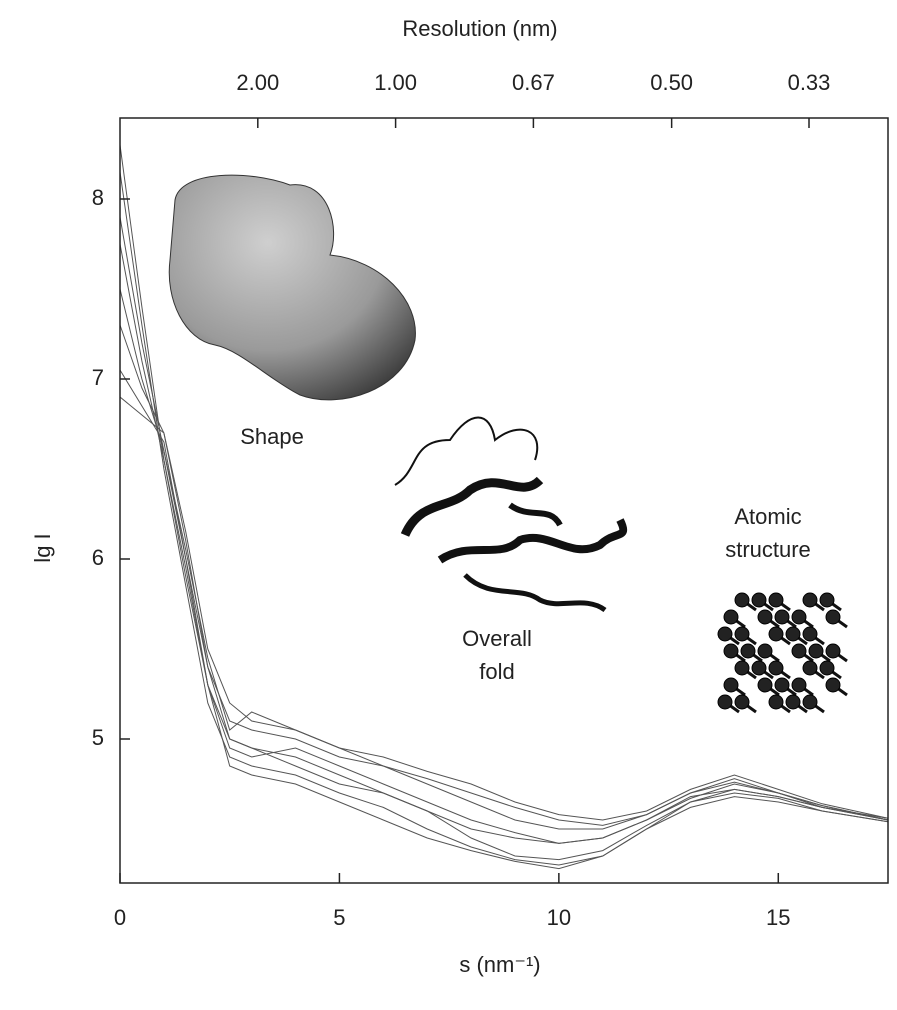 The image size is (897, 1010). I want to click on top-tick-label: 1.00, so click(395, 82).